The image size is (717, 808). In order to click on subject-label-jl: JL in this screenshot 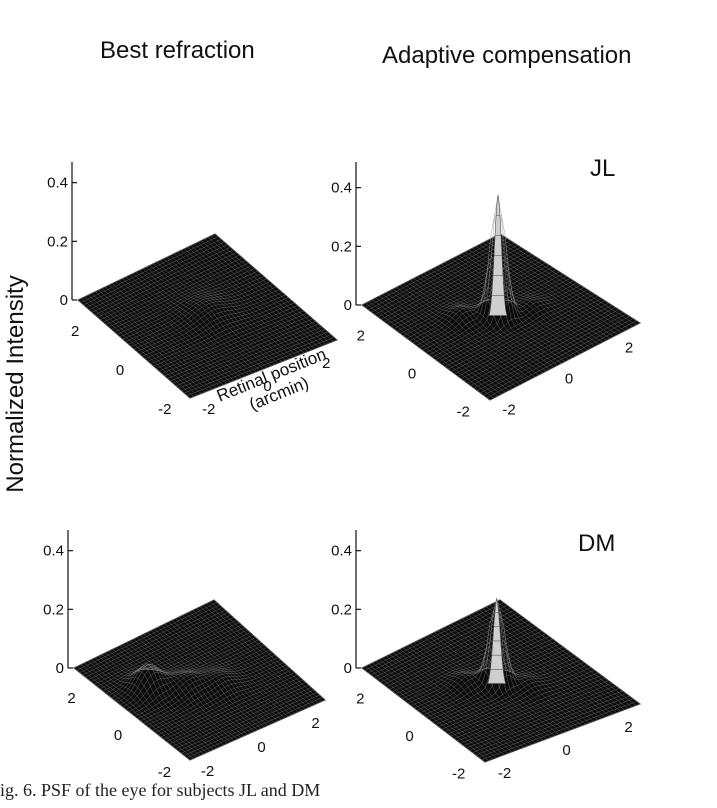, I will do `click(603, 168)`.